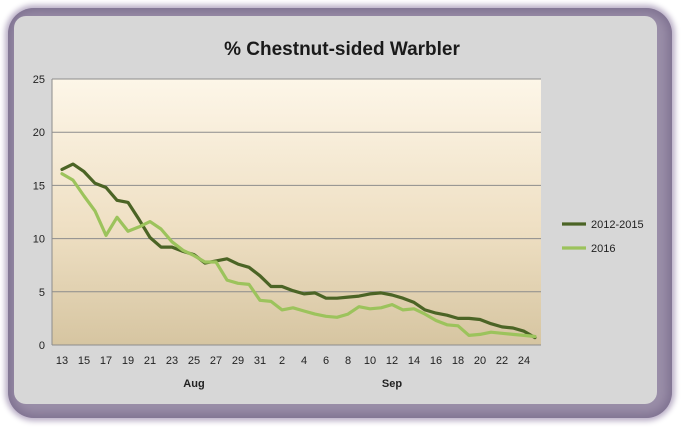 Image resolution: width=684 pixels, height=428 pixels. I want to click on x-tick-label: 31, so click(260, 361).